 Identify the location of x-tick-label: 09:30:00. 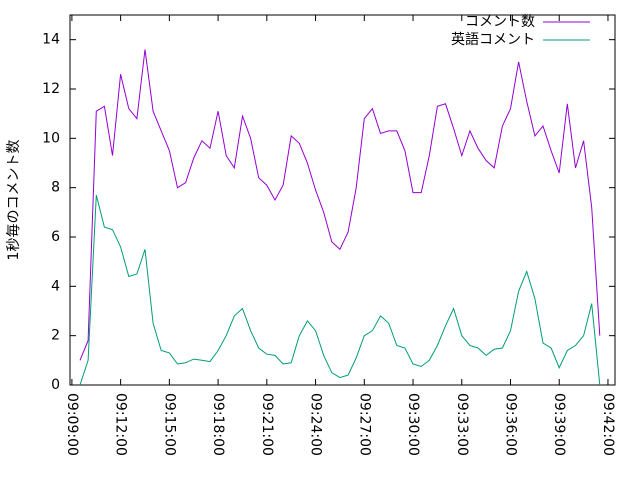
(413, 424).